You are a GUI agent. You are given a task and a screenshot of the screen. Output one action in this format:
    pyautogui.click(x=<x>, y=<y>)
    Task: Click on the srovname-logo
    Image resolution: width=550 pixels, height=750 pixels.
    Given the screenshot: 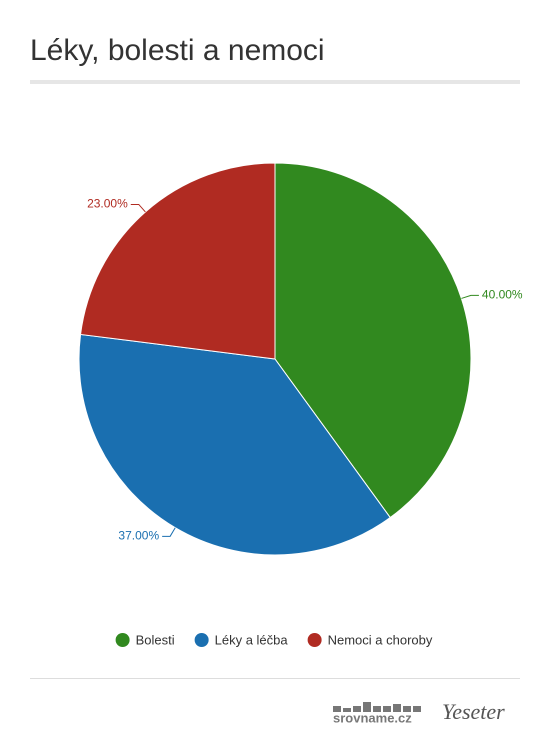 What is the action you would take?
    pyautogui.click(x=377, y=707)
    